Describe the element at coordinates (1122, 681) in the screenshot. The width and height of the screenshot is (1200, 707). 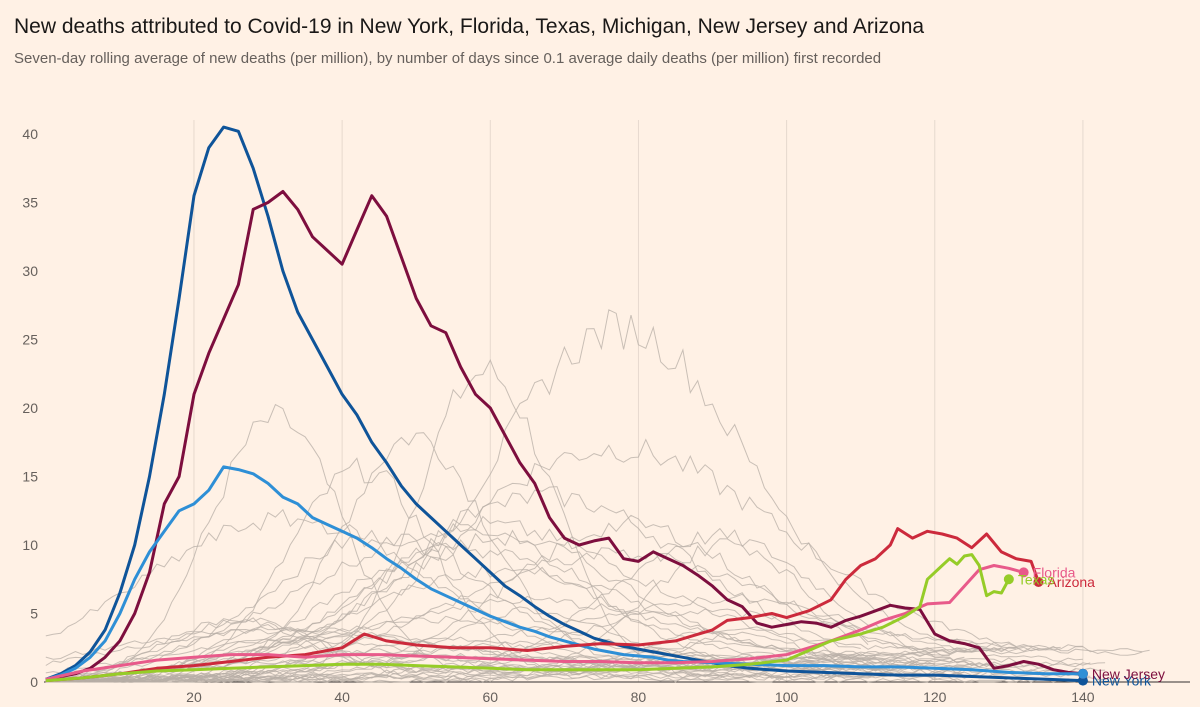
I see `series-label-new-york: New York` at that location.